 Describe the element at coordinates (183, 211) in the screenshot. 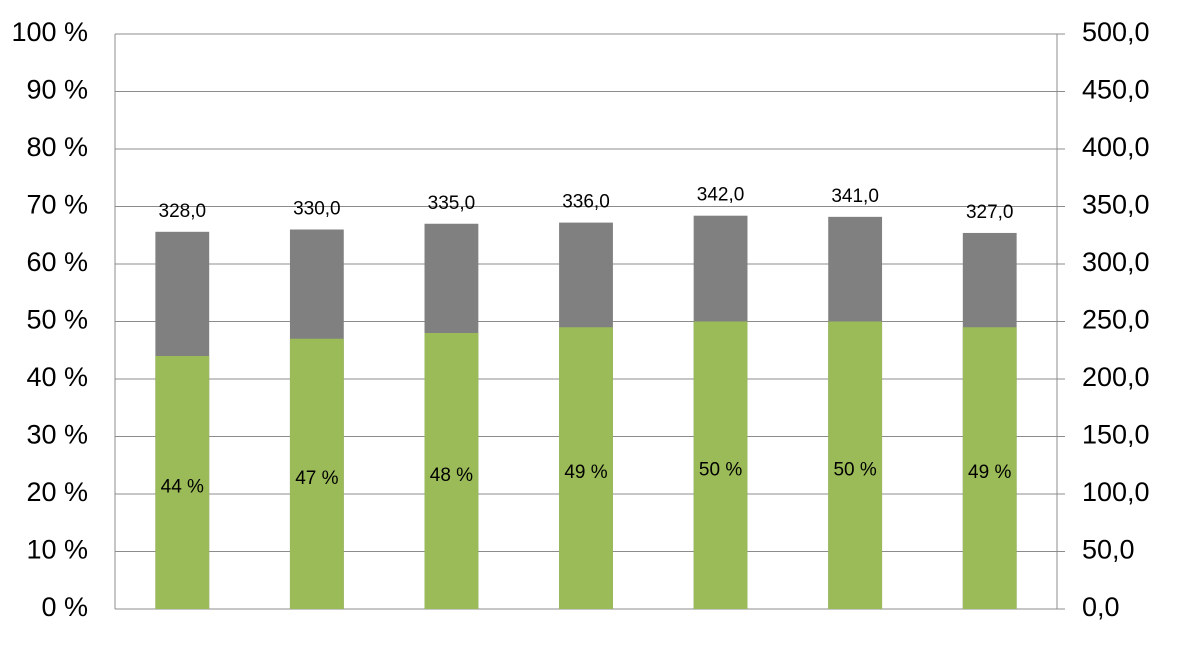

I see `data-label: 328,0` at that location.